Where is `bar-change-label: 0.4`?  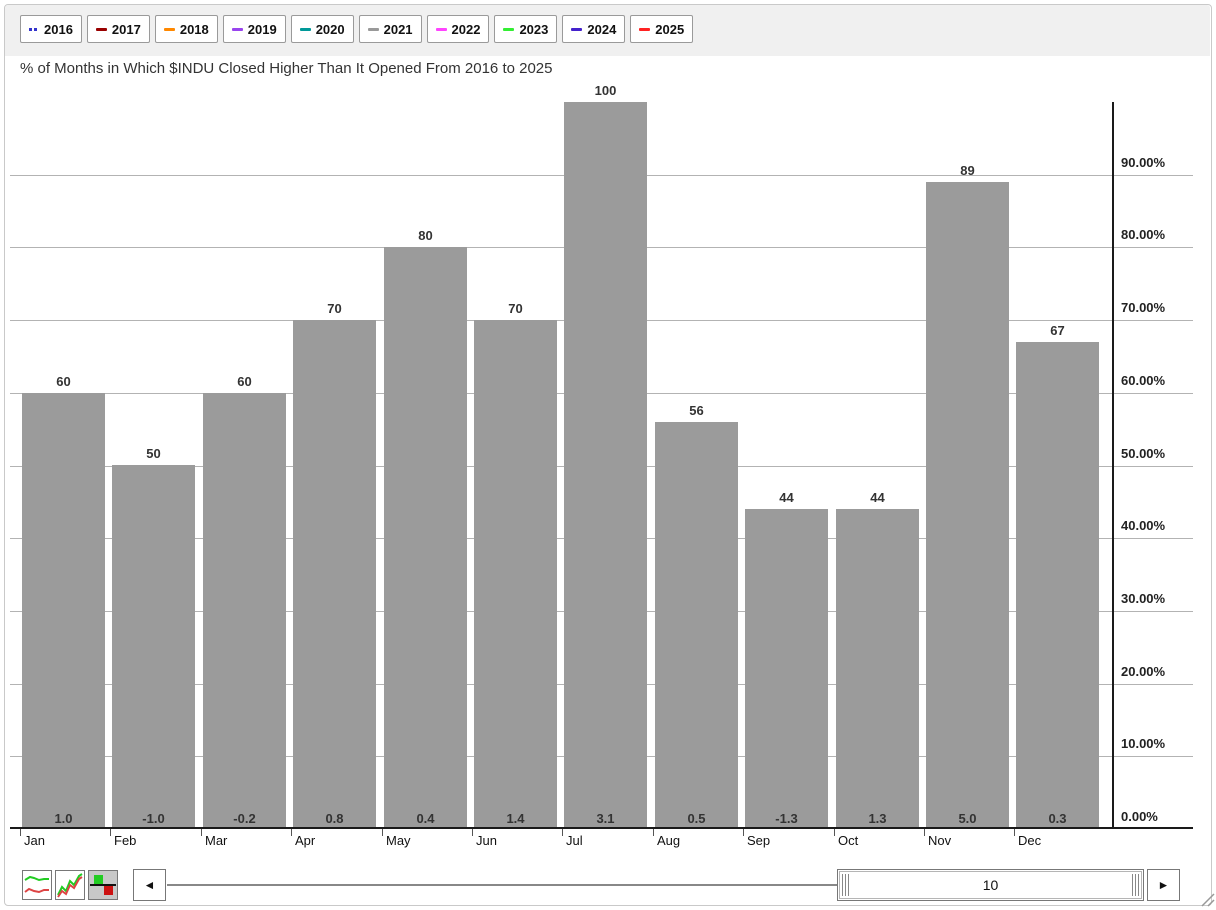 bar-change-label: 0.4 is located at coordinates (425, 818).